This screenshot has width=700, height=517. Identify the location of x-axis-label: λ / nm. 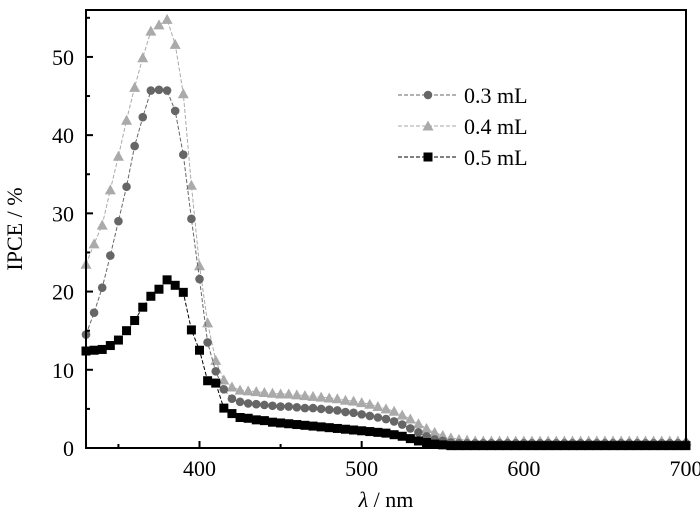
(386, 499).